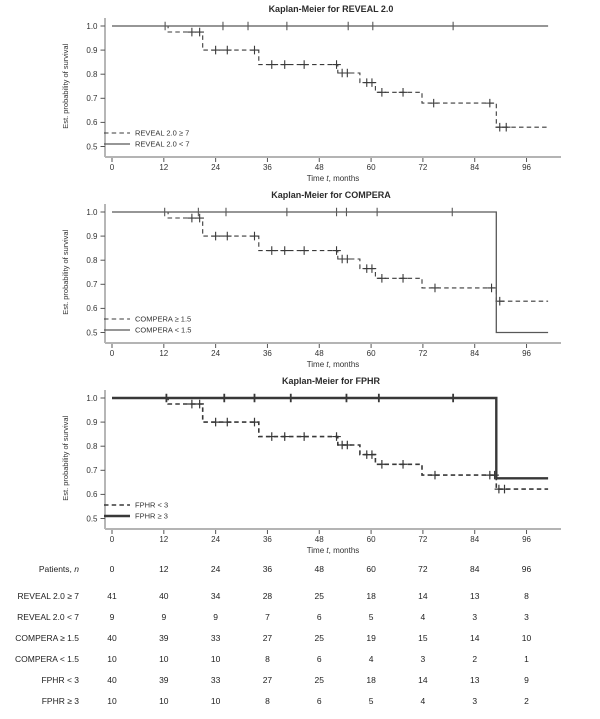 The height and width of the screenshot is (719, 600). I want to click on risk-header-time: 84, so click(474, 569).